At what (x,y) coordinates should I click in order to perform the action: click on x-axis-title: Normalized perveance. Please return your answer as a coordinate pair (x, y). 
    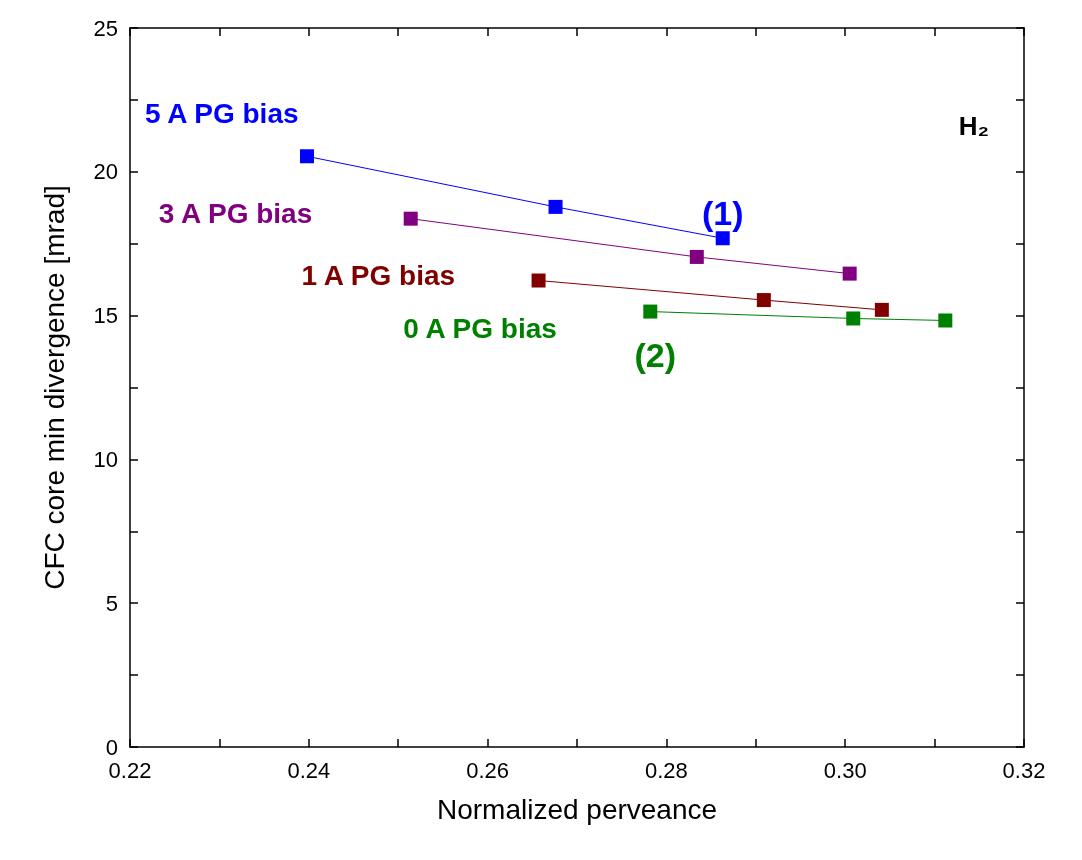
    Looking at the image, I should click on (577, 809).